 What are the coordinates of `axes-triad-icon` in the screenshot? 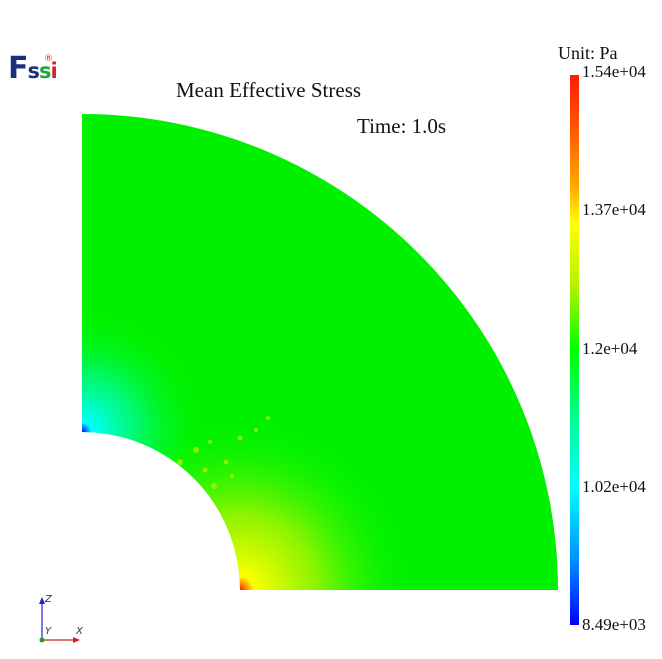 It's located at (59, 620).